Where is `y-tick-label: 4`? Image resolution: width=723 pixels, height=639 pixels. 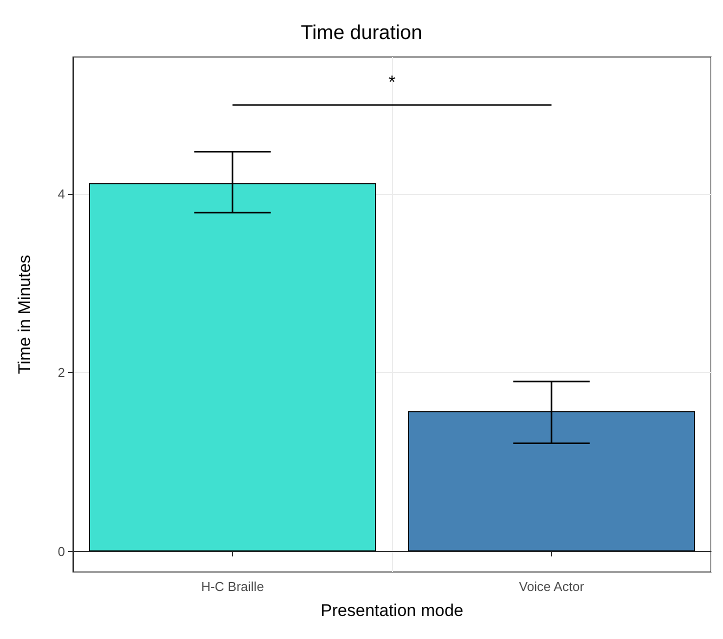
y-tick-label: 4 is located at coordinates (61, 194).